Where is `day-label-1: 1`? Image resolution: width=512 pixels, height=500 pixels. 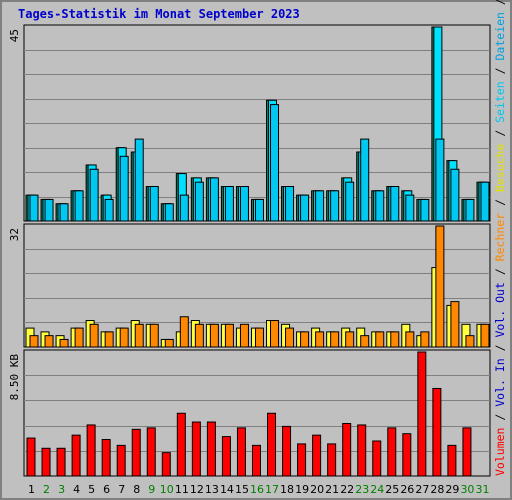
day-label-1: 1 is located at coordinates (31, 489).